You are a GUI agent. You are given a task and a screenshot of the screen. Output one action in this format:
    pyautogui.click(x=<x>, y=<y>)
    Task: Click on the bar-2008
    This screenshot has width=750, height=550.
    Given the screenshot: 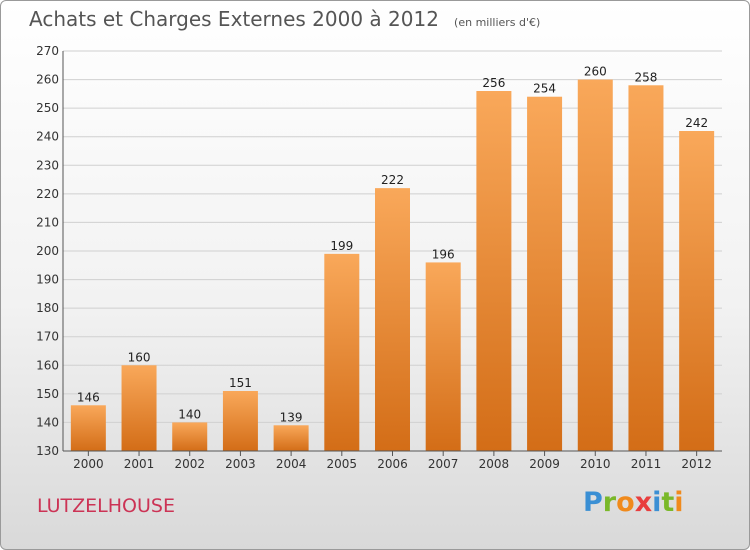 What is the action you would take?
    pyautogui.click(x=494, y=271)
    